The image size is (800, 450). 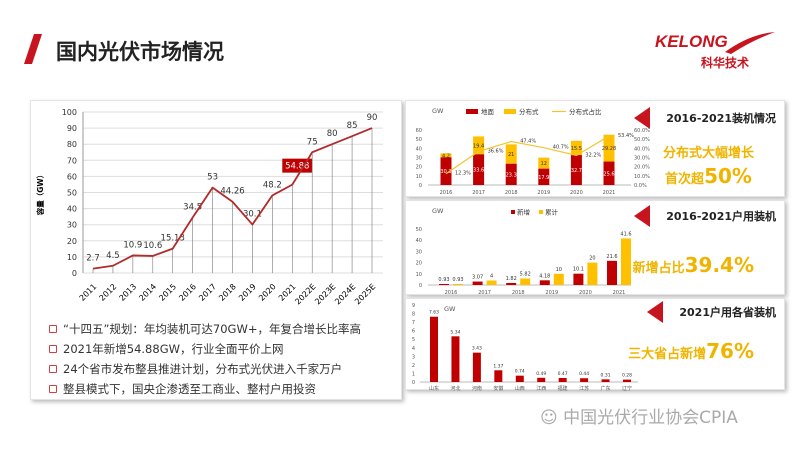 I want to click on data-label: 30.3, so click(x=445, y=172).